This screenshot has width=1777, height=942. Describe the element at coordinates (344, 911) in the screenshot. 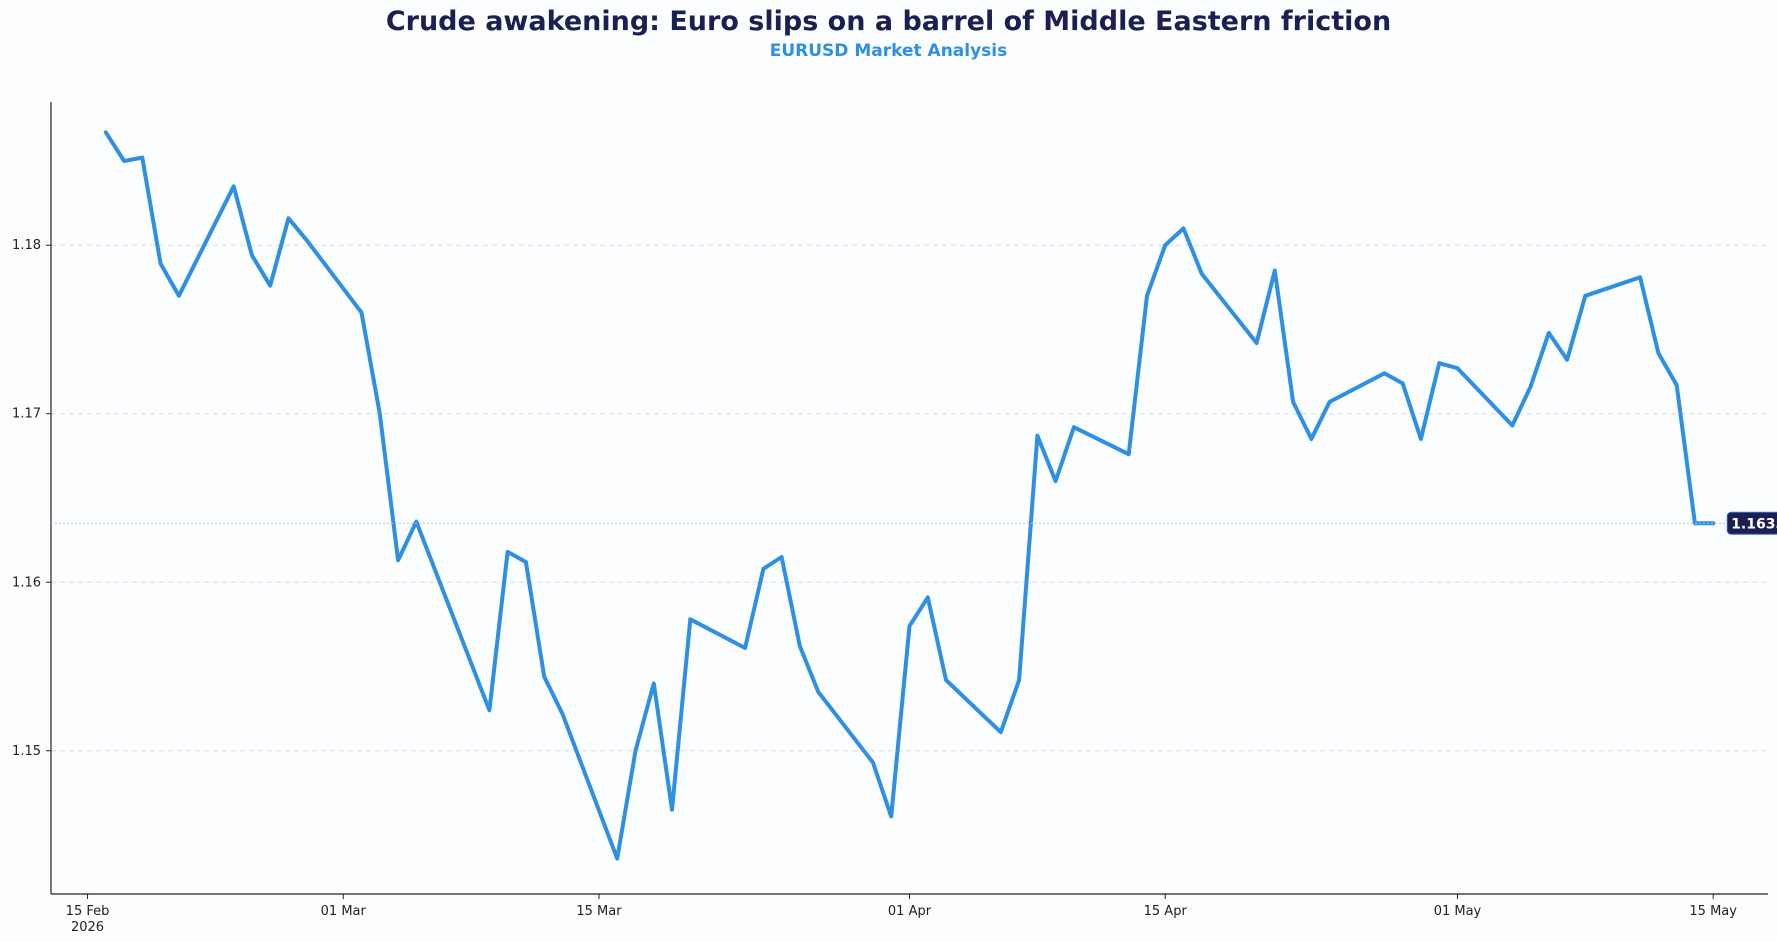

I see `x-tick-label: 01 Mar` at that location.